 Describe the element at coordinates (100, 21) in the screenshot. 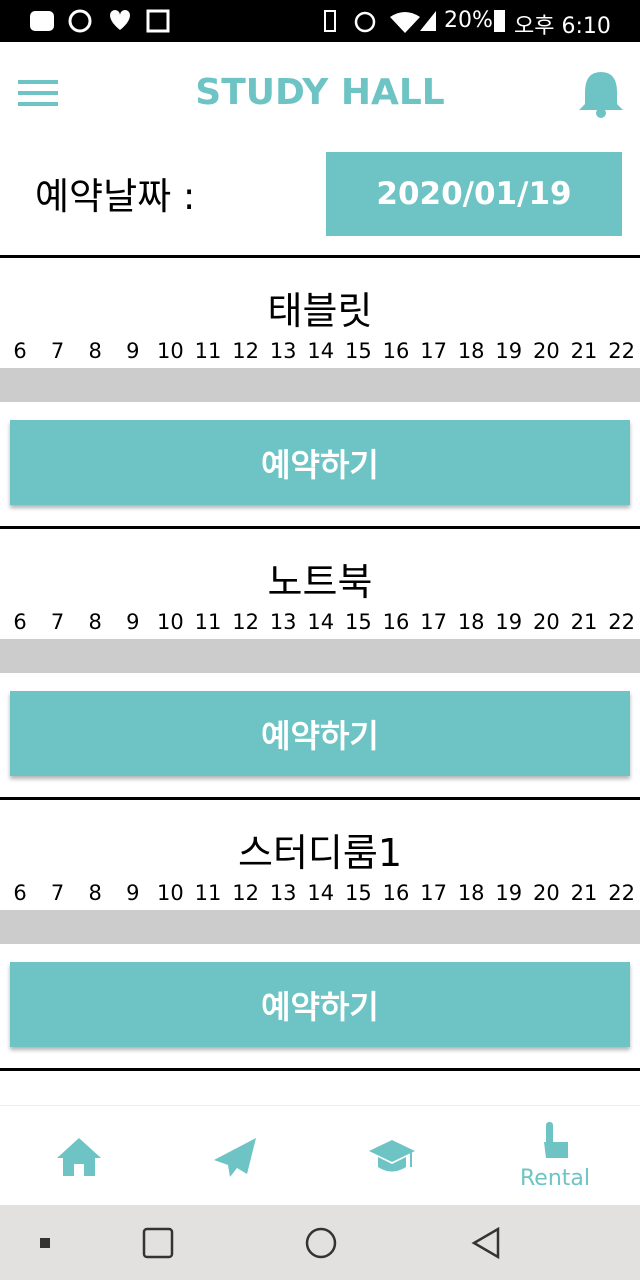

I see `status-icons` at that location.